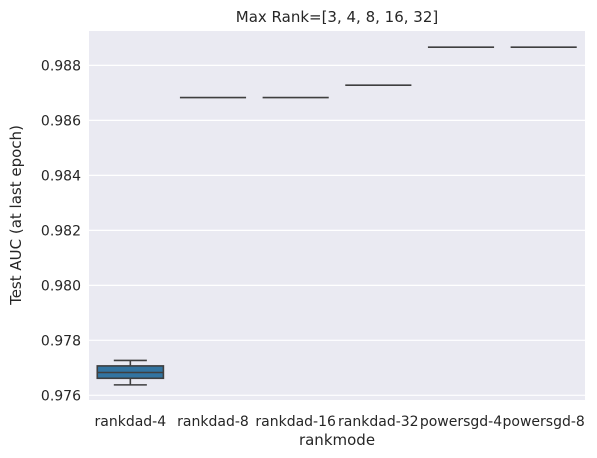 The width and height of the screenshot is (597, 458). I want to click on chart-title: Max Rank=[3, 4, 8, 16, 32], so click(337, 17).